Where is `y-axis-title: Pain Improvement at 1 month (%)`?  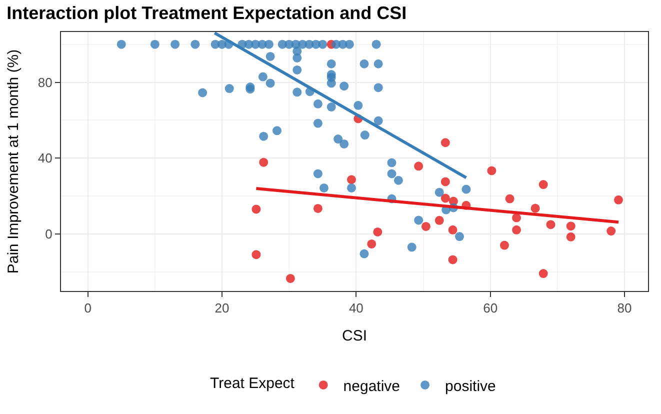
y-axis-title: Pain Improvement at 1 month (%) is located at coordinates (13, 161).